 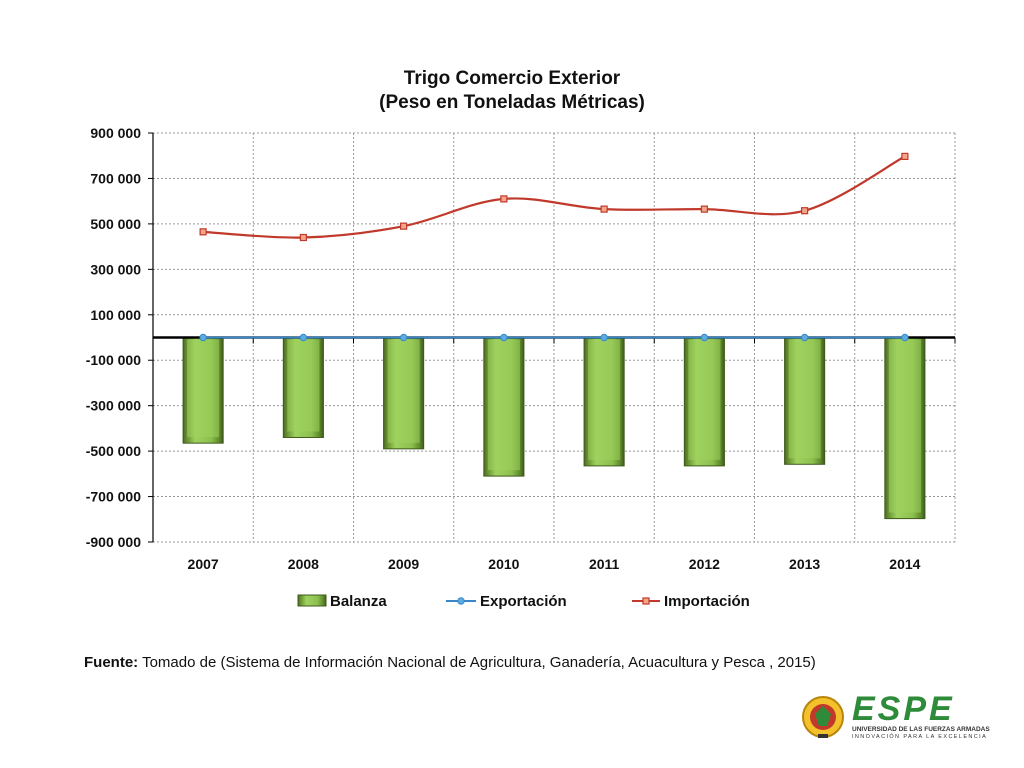 What do you see at coordinates (604, 209) in the screenshot?
I see `marker-importacion-2011` at bounding box center [604, 209].